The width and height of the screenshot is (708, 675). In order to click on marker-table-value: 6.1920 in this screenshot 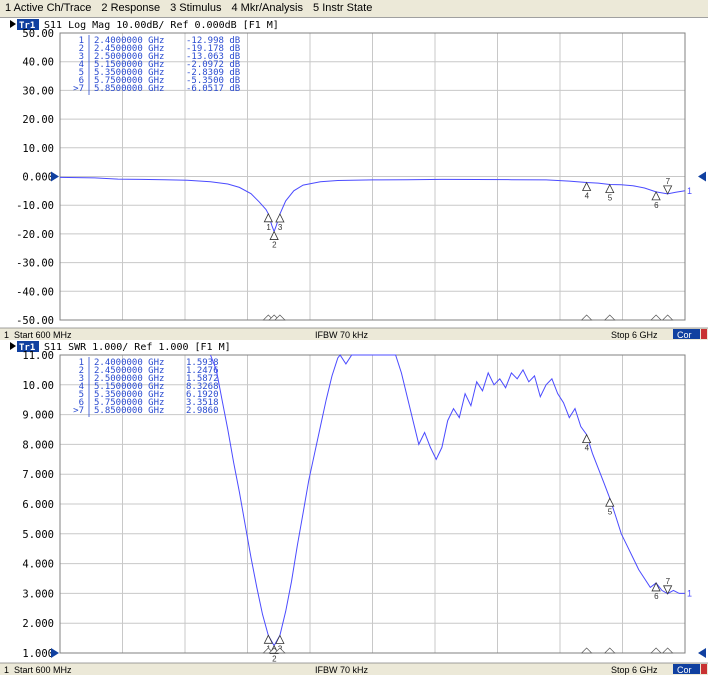, I will do `click(202, 395)`.